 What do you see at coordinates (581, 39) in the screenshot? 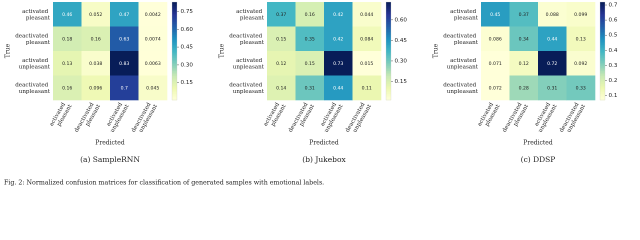
I see `cell-label: 0.13` at bounding box center [581, 39].